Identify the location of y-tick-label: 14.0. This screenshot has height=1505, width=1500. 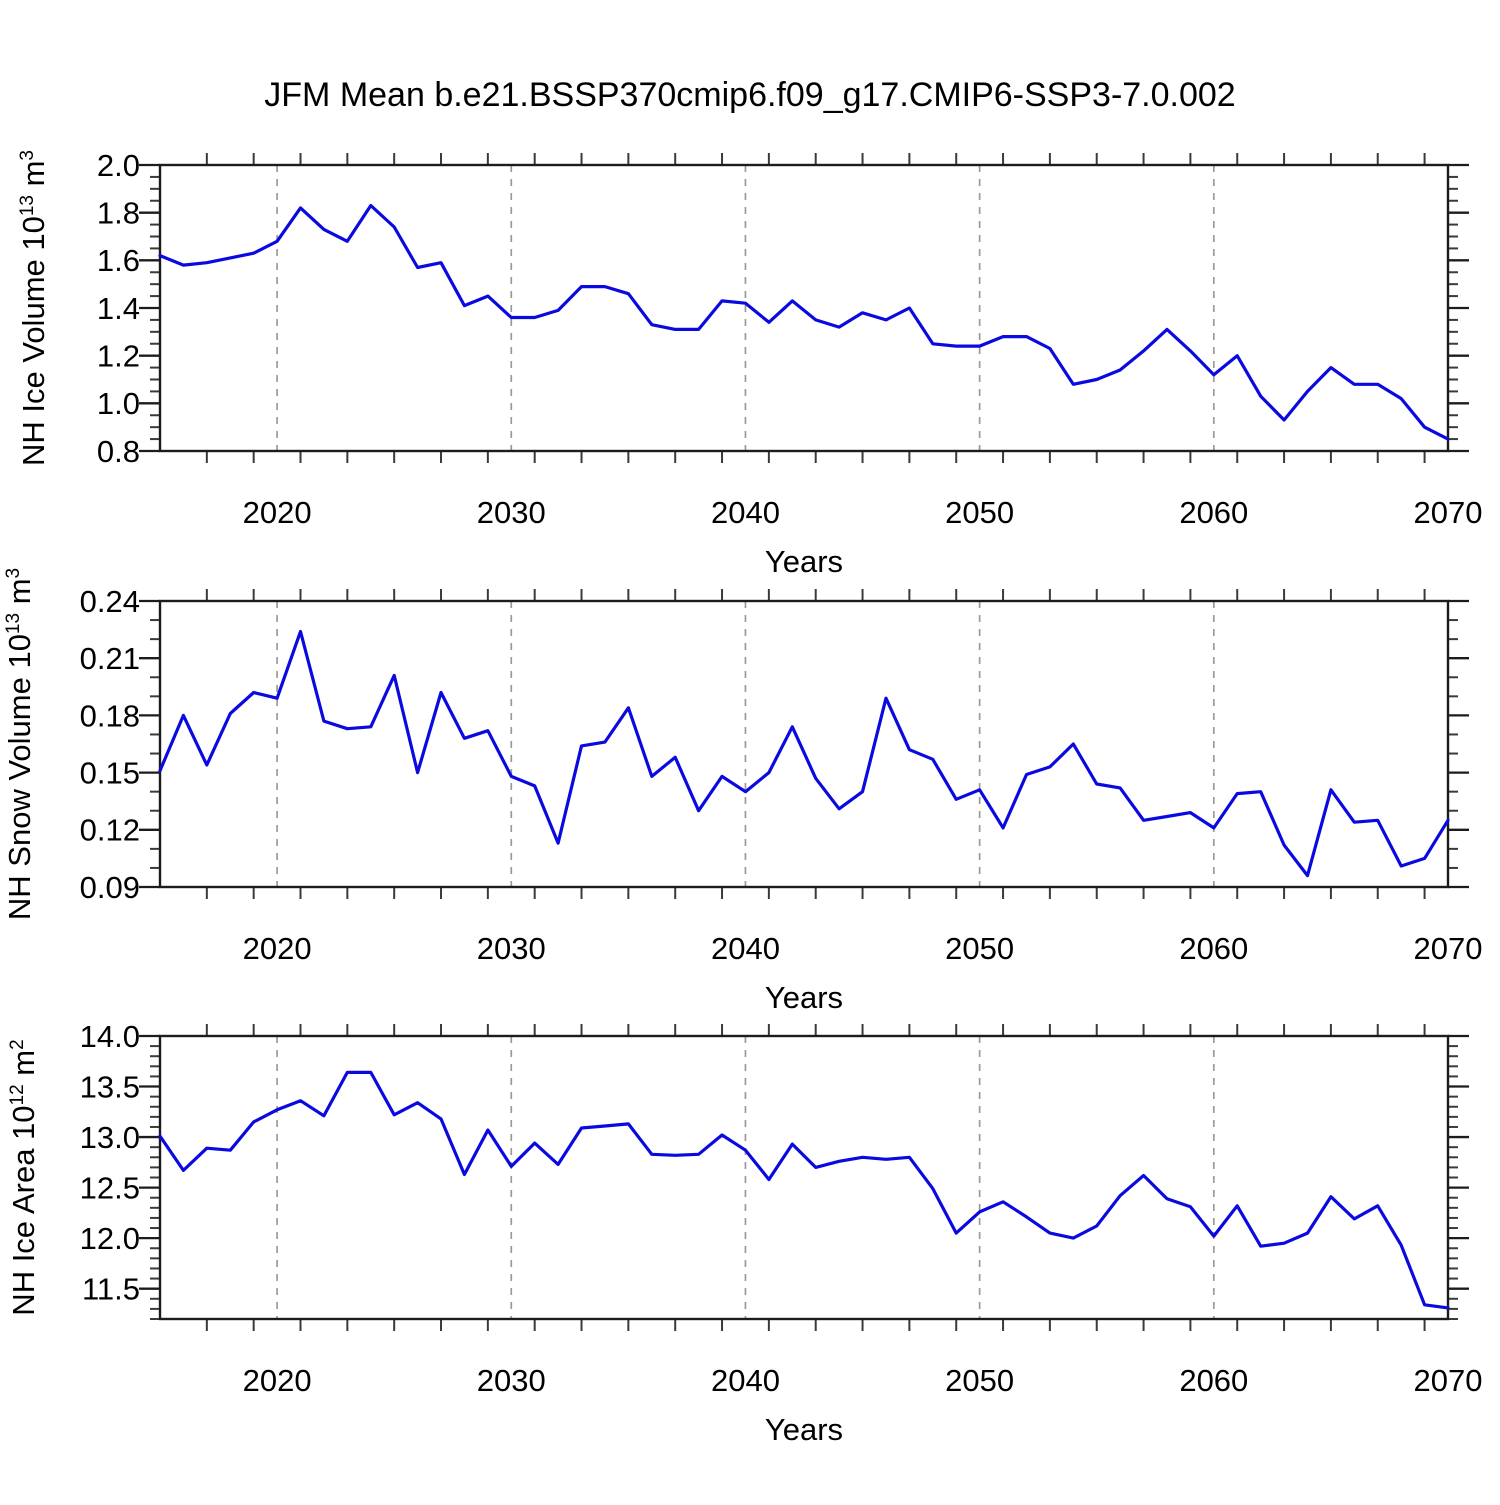
(110, 1036).